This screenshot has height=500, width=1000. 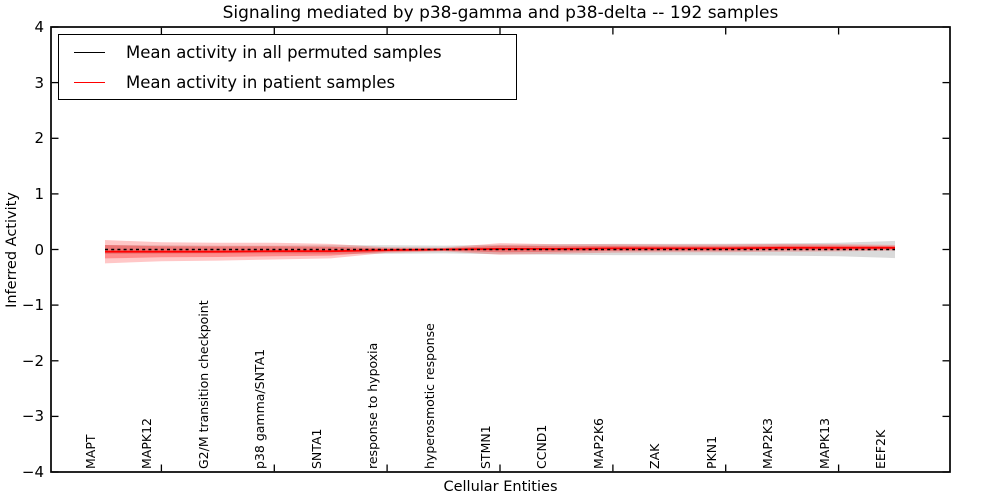 What do you see at coordinates (39, 82) in the screenshot?
I see `y-tick-label: 3` at bounding box center [39, 82].